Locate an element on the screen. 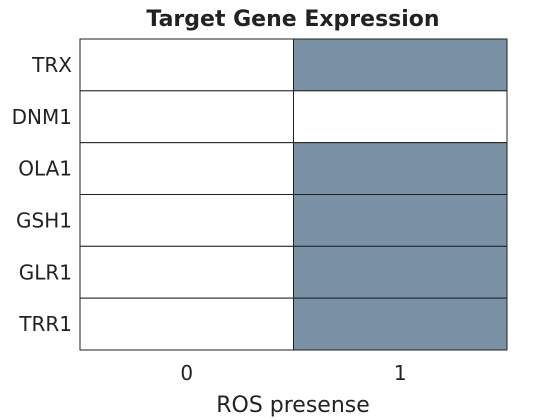 The width and height of the screenshot is (560, 420). x-tick-label: 1 is located at coordinates (400, 373).